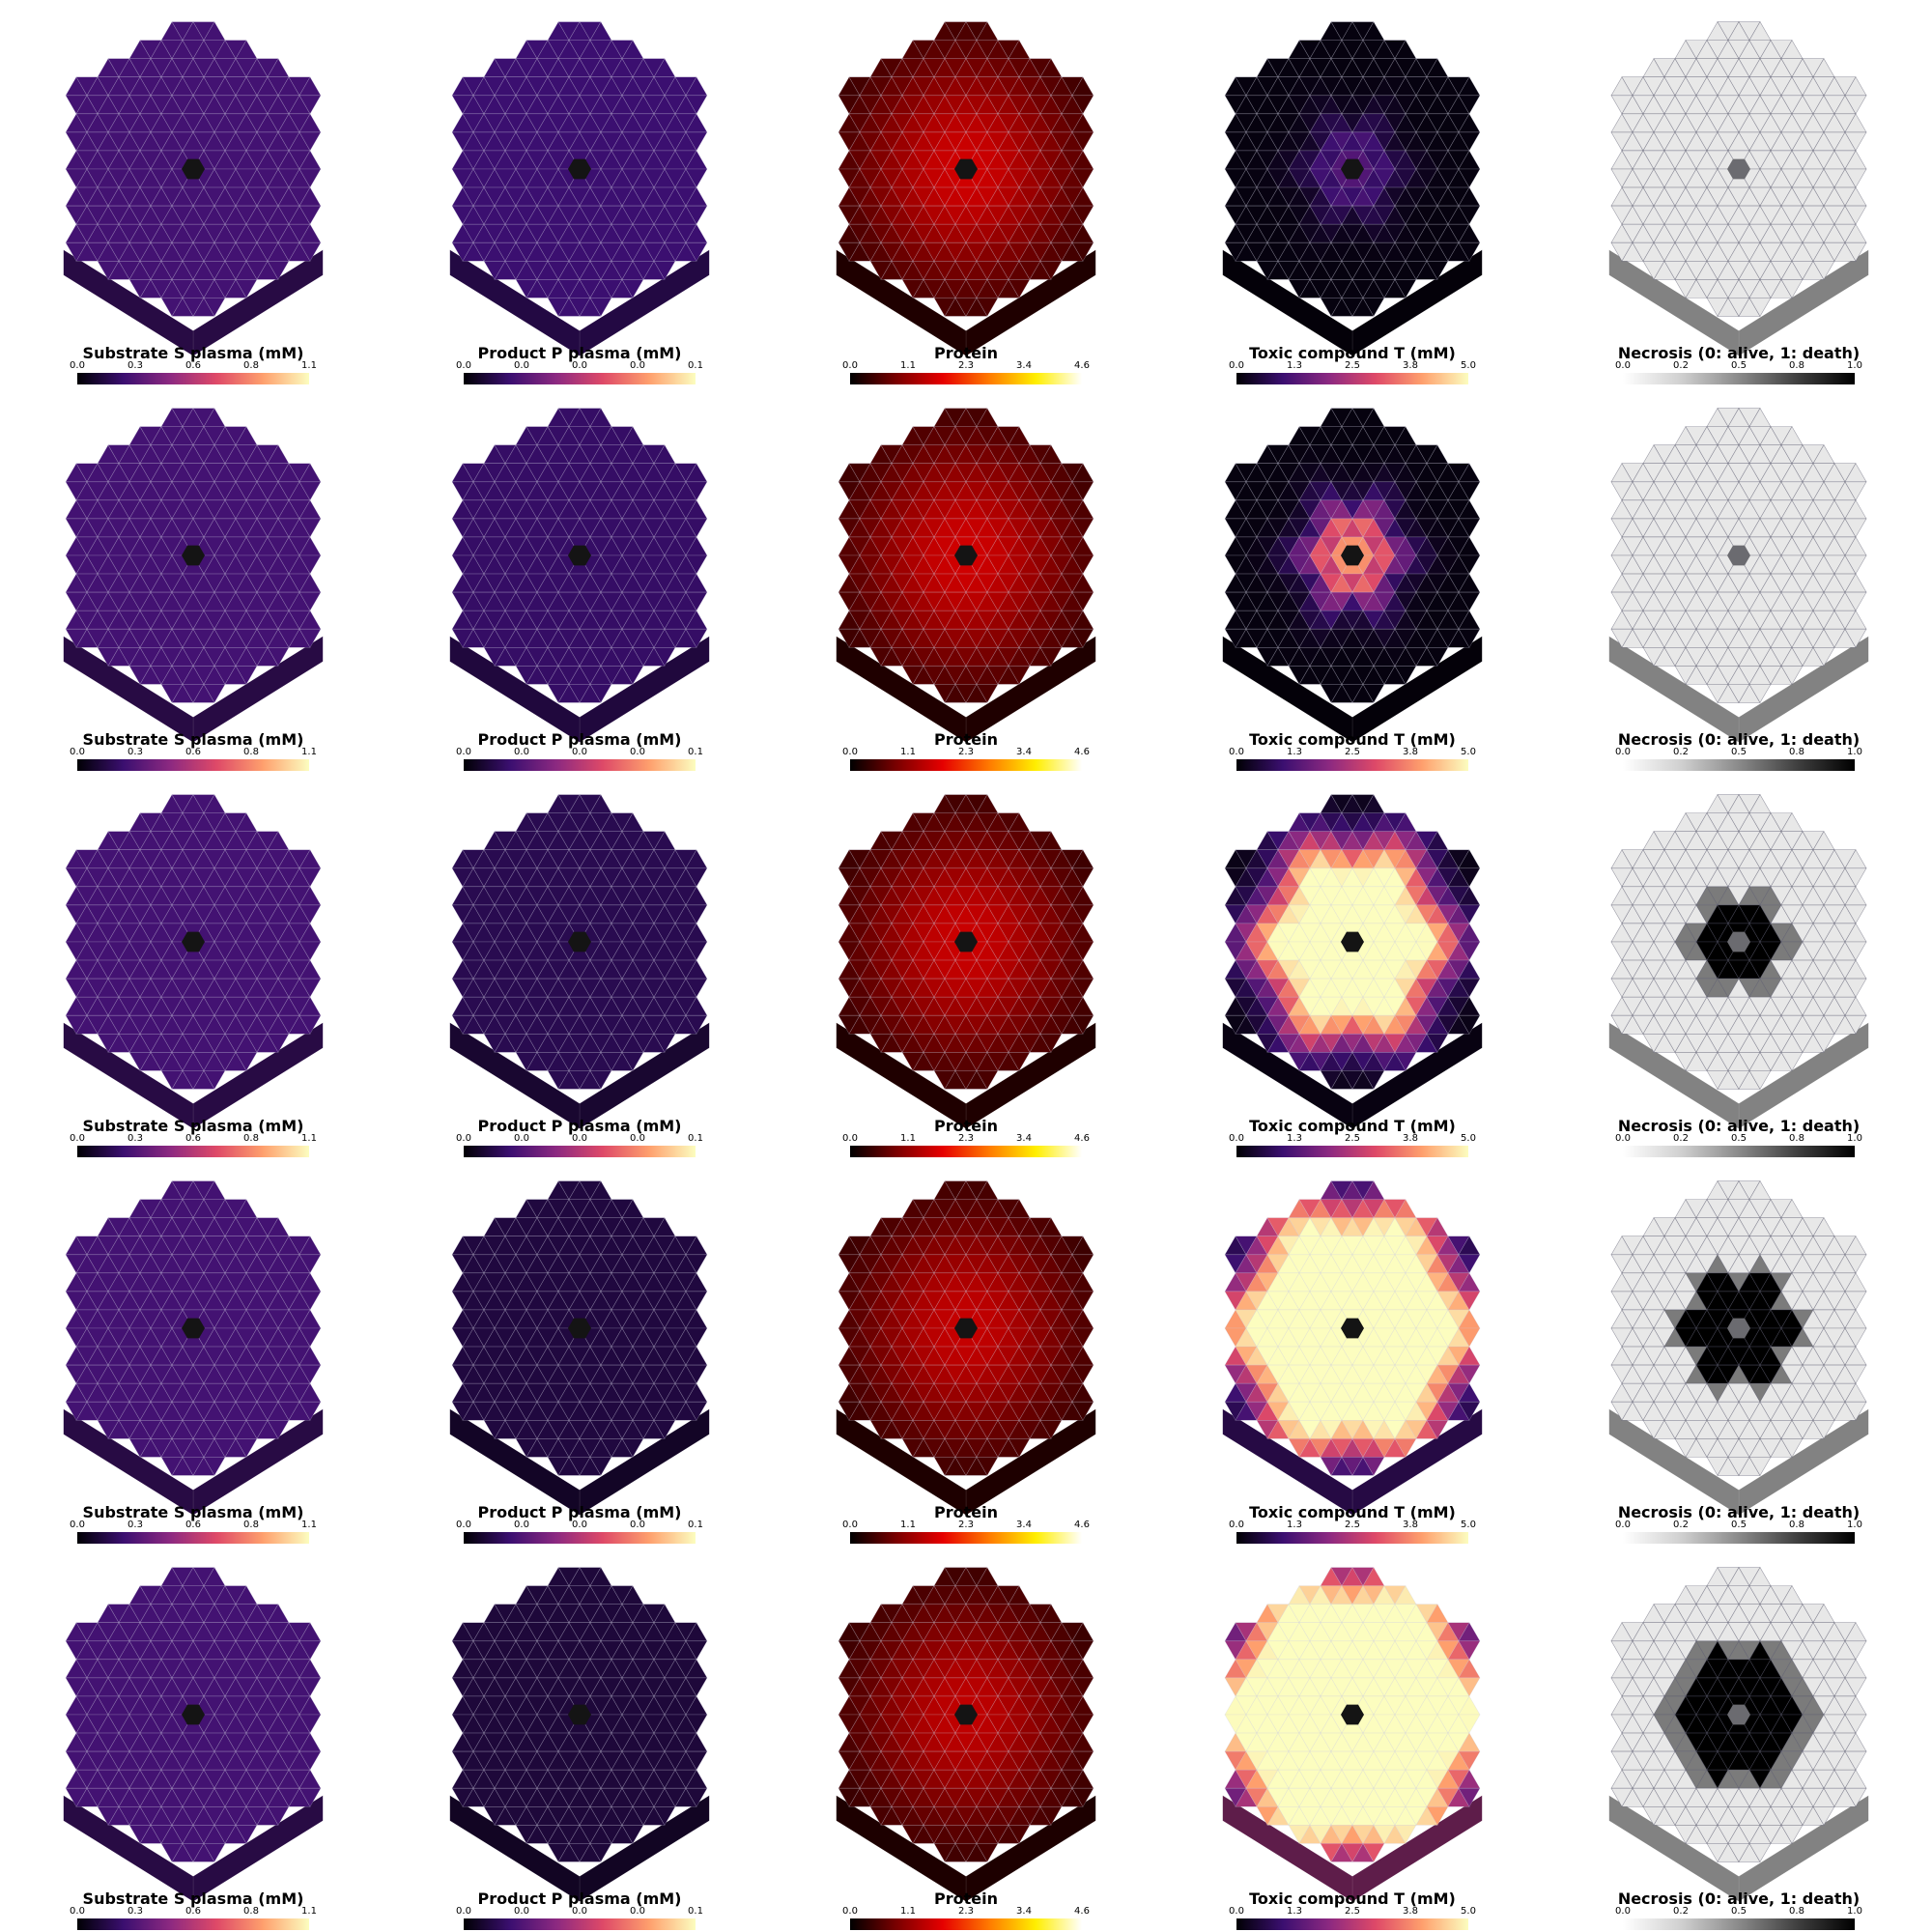 The image size is (1932, 1932). Describe the element at coordinates (966, 961) in the screenshot. I see `mesh-protein` at that location.